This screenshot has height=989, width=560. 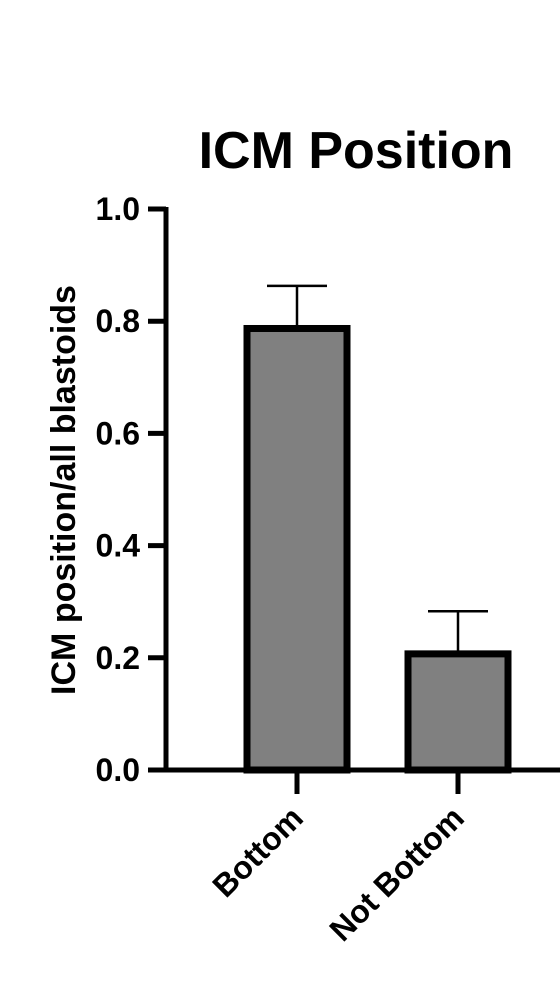 I want to click on y-tick-label: 0.6, so click(x=118, y=433).